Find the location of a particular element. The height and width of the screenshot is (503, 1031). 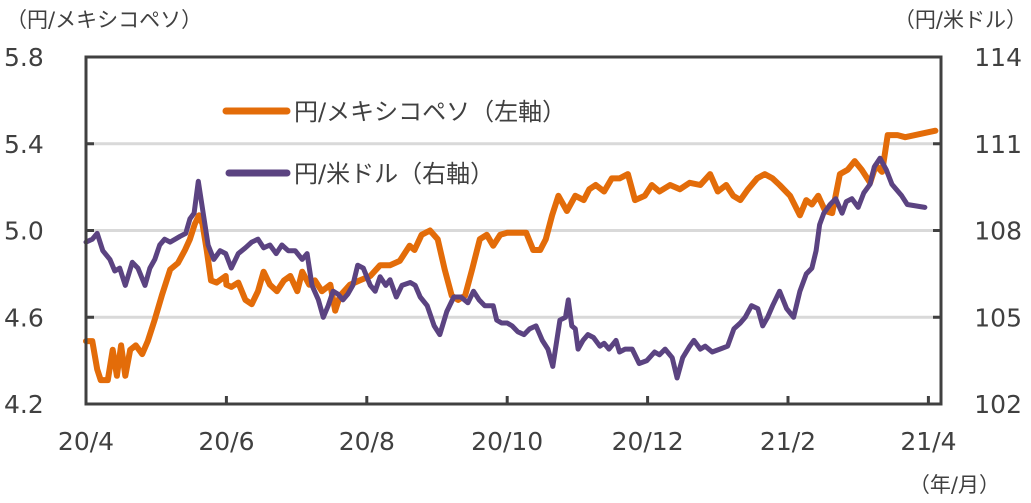

left-axis-ticks: 5.8 5.4 5.0 4.6 4.2 is located at coordinates (49, 231).